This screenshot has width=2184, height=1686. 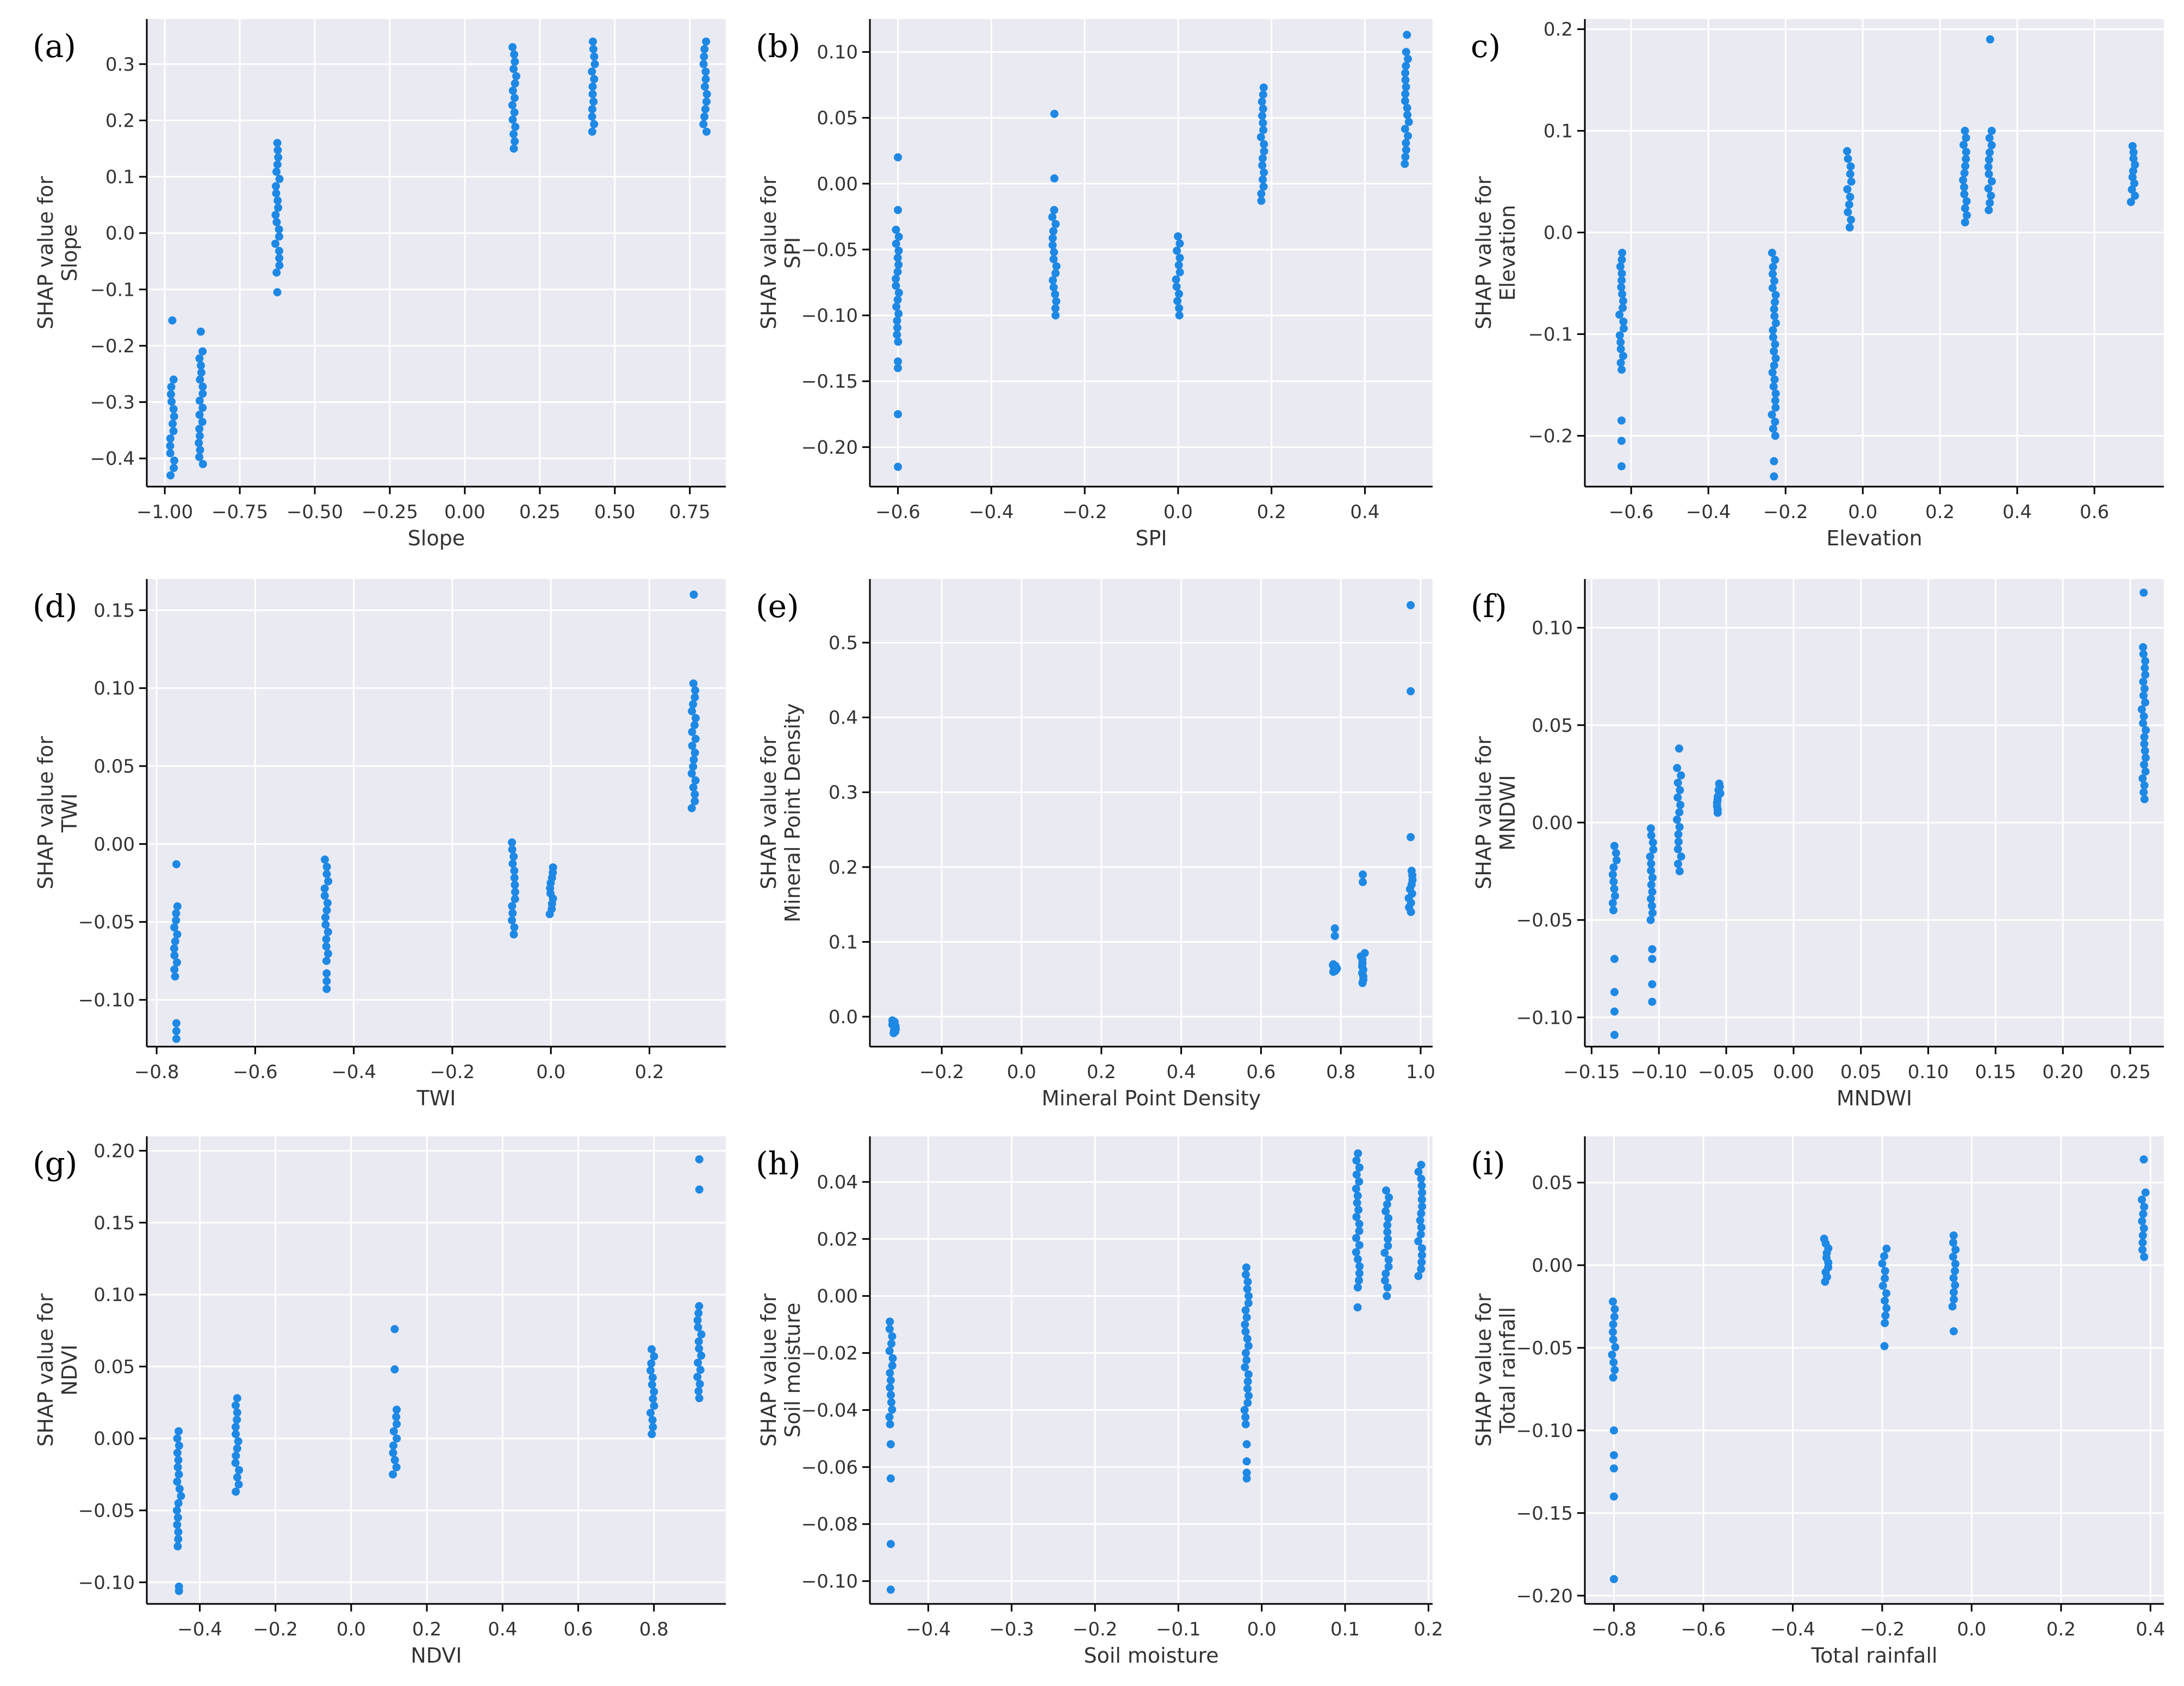 I want to click on y-tick-label: 0.3, so click(x=120, y=65).